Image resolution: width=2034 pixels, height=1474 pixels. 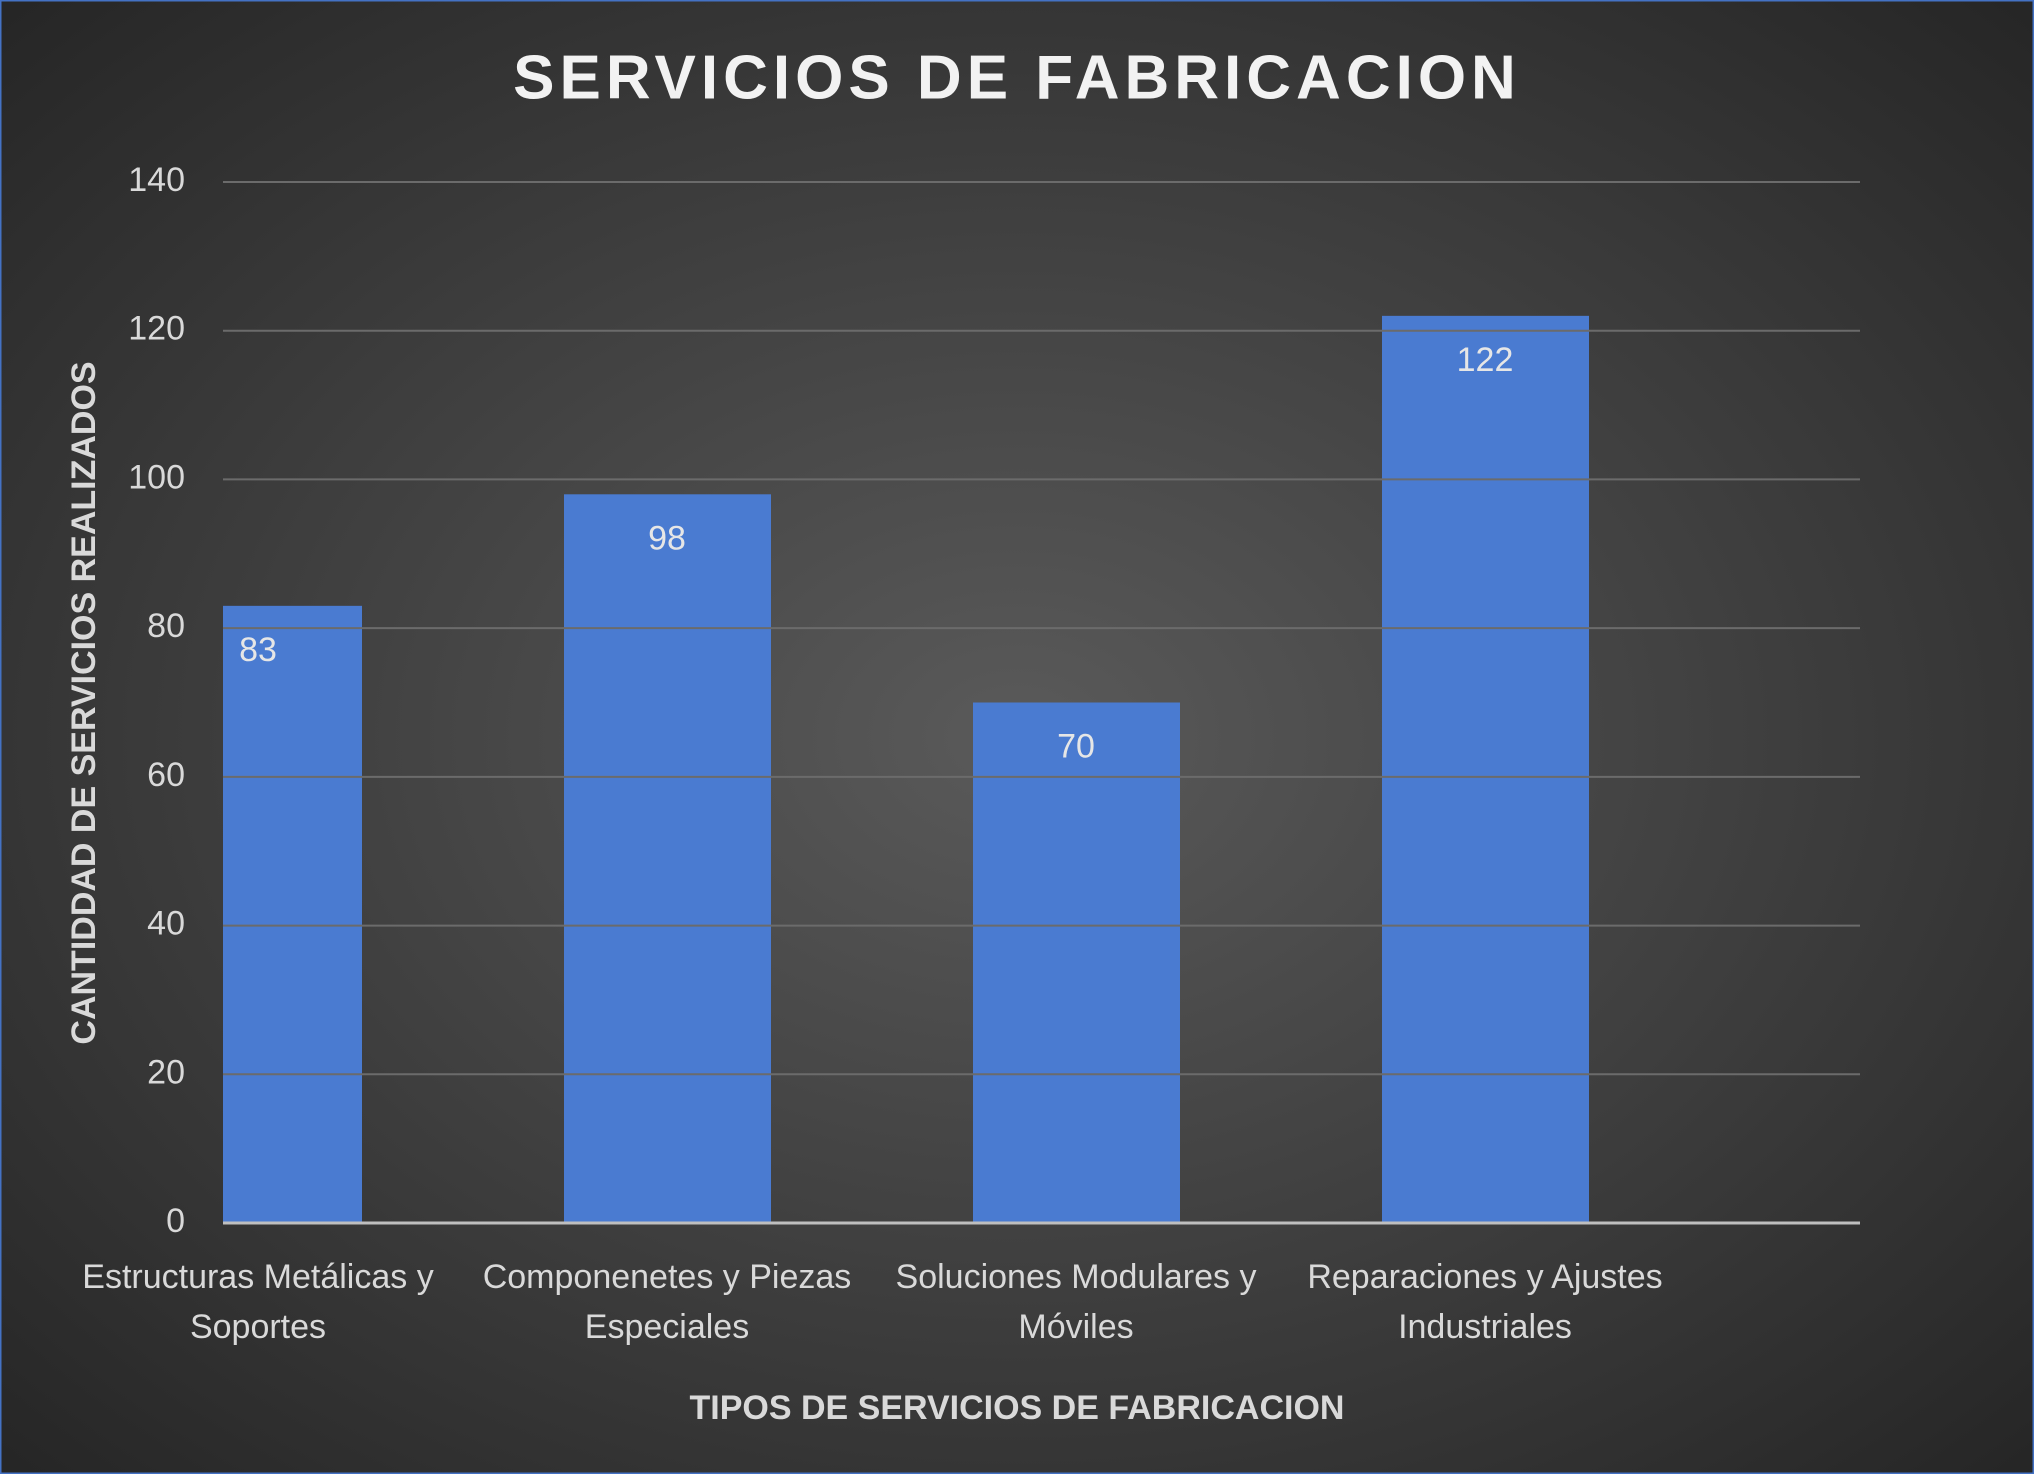 I want to click on y-tick-label: 20, so click(x=166, y=1072).